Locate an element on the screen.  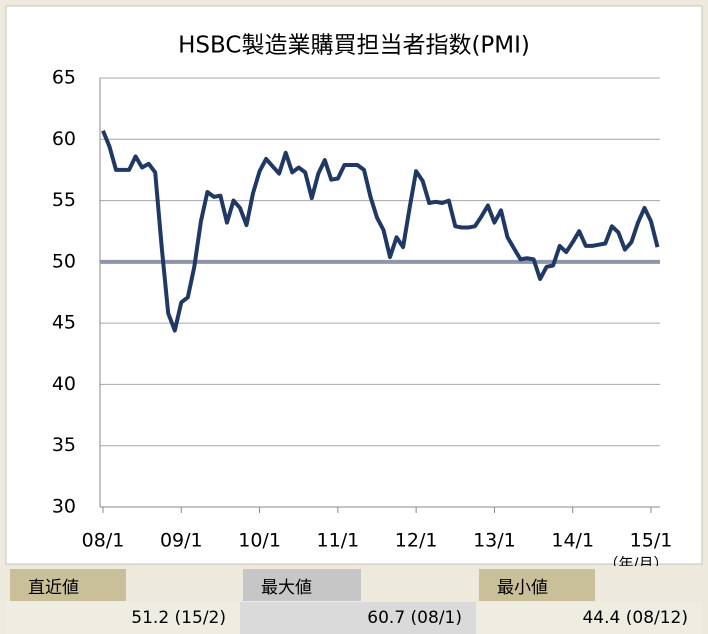
x-tick-label: 12/1 is located at coordinates (416, 541).